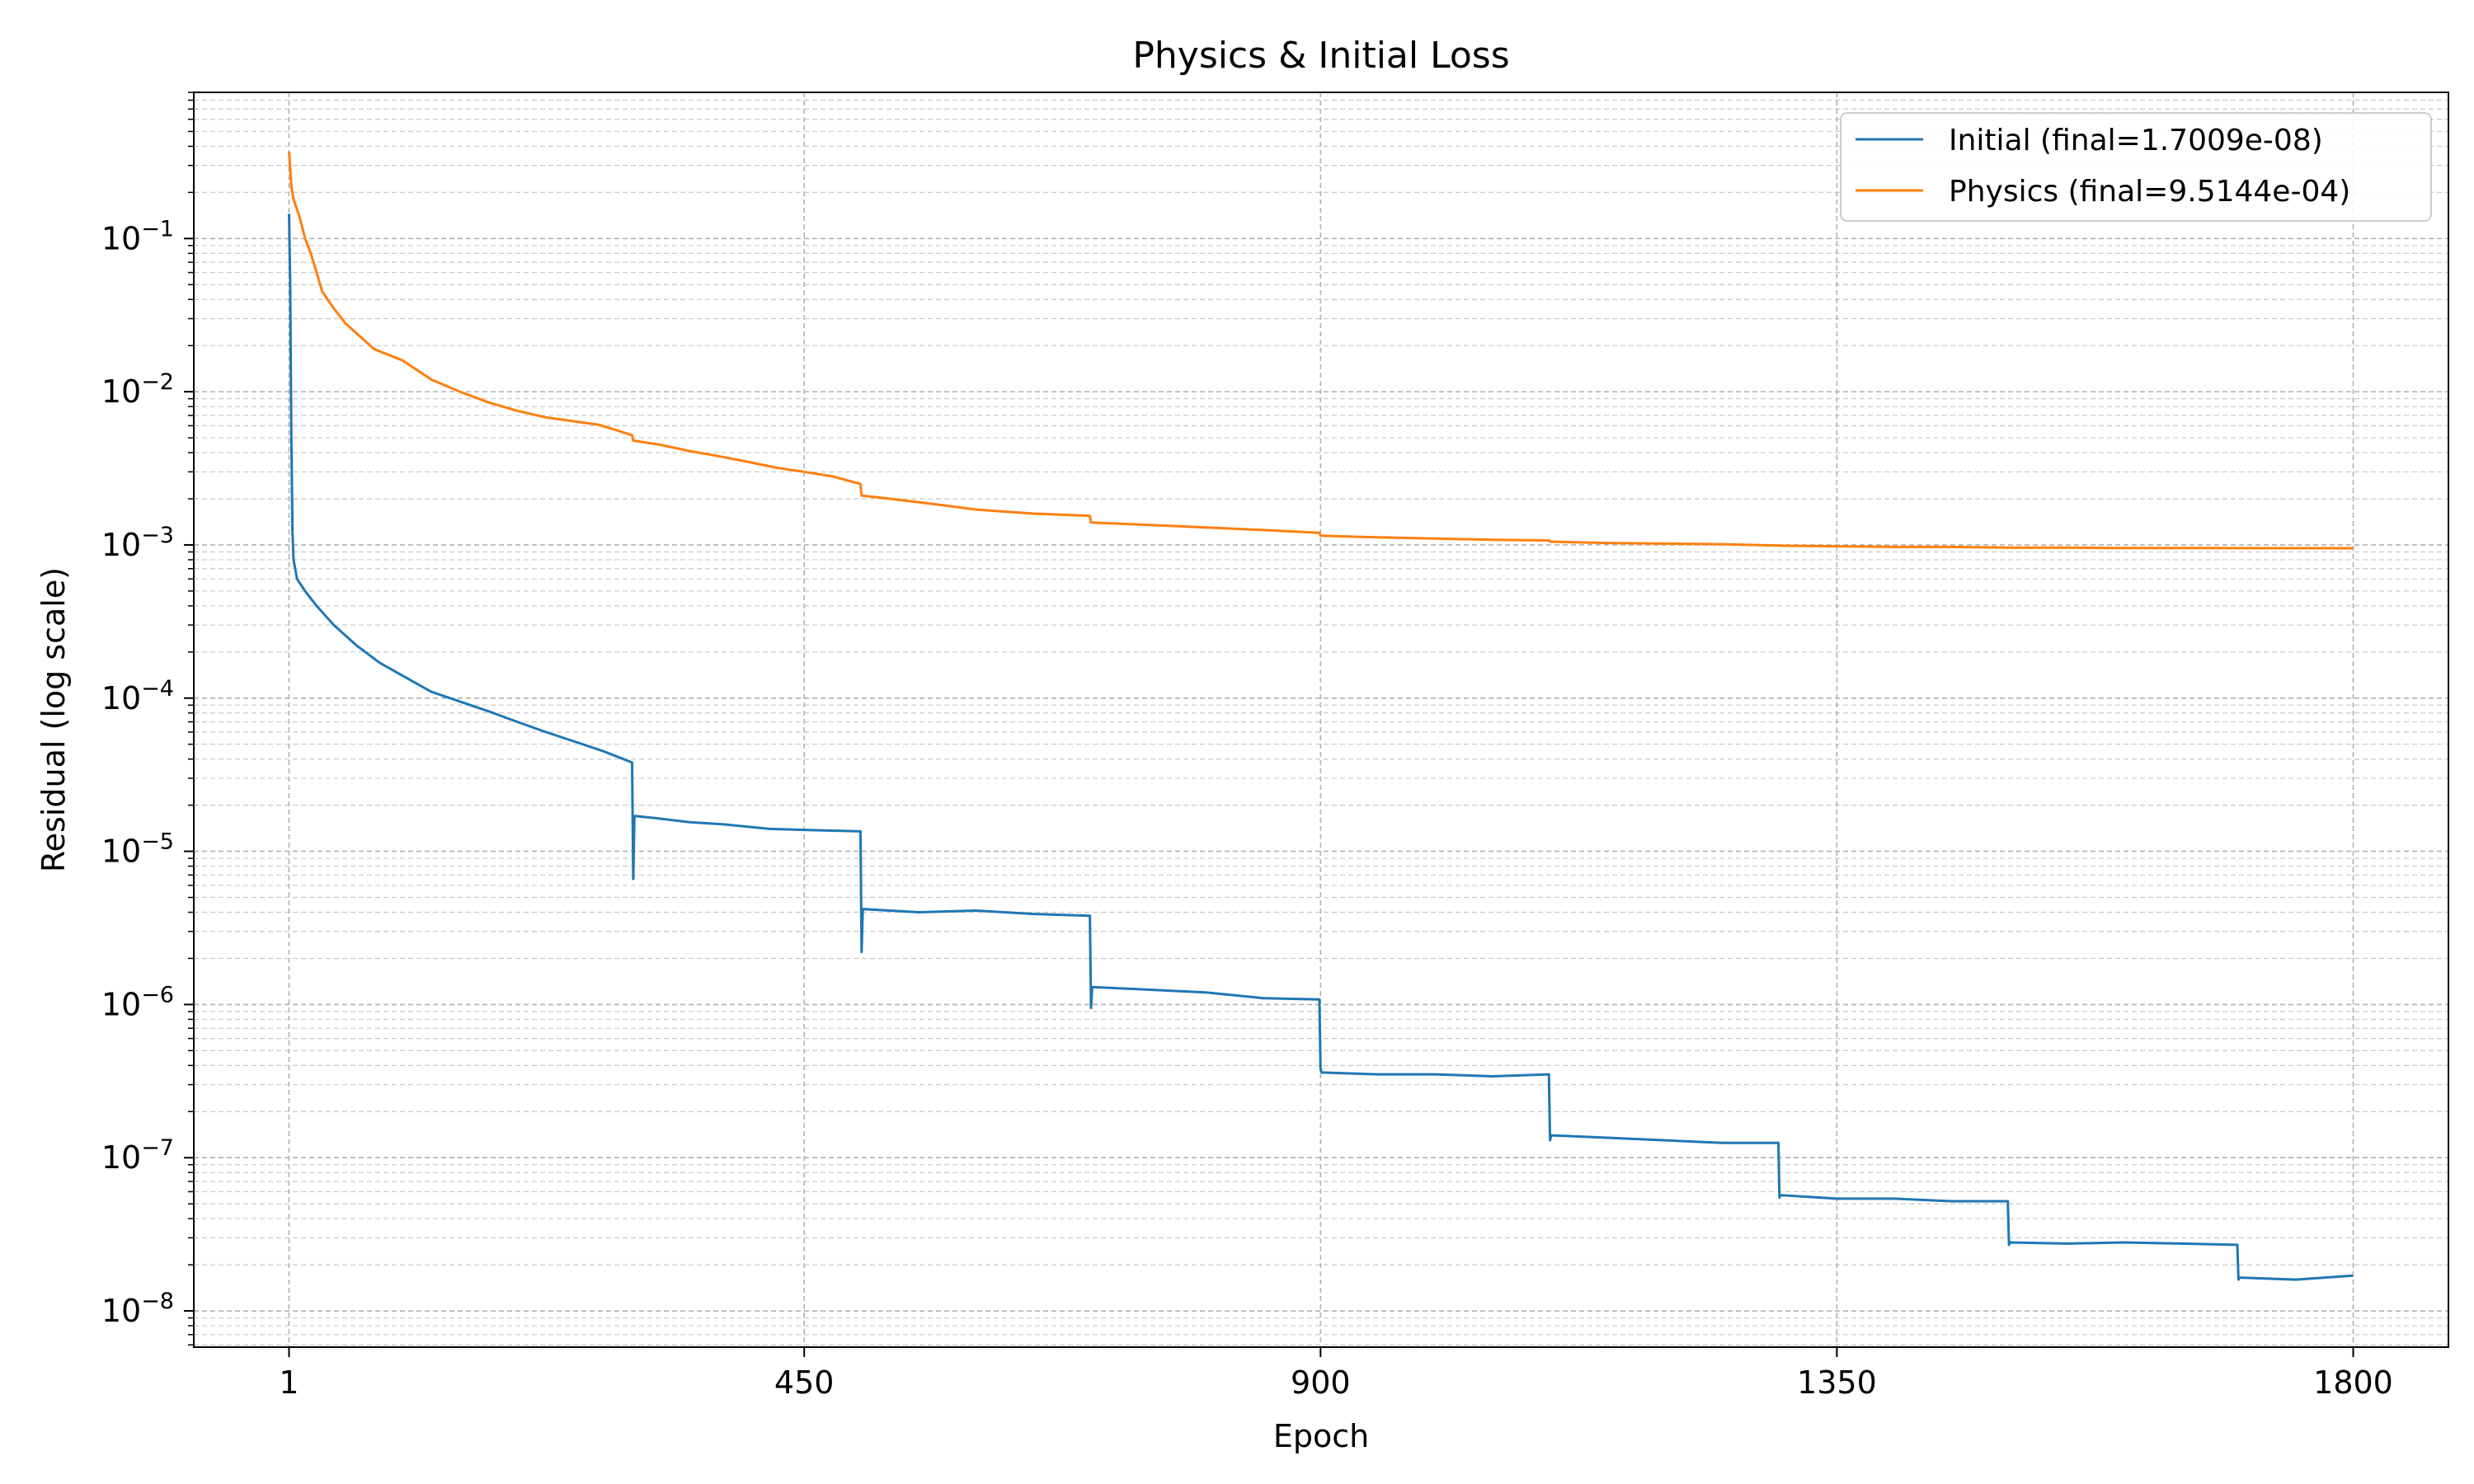 The image size is (2474, 1484). Describe the element at coordinates (1321, 1382) in the screenshot. I see `x-tick-label: 900` at that location.